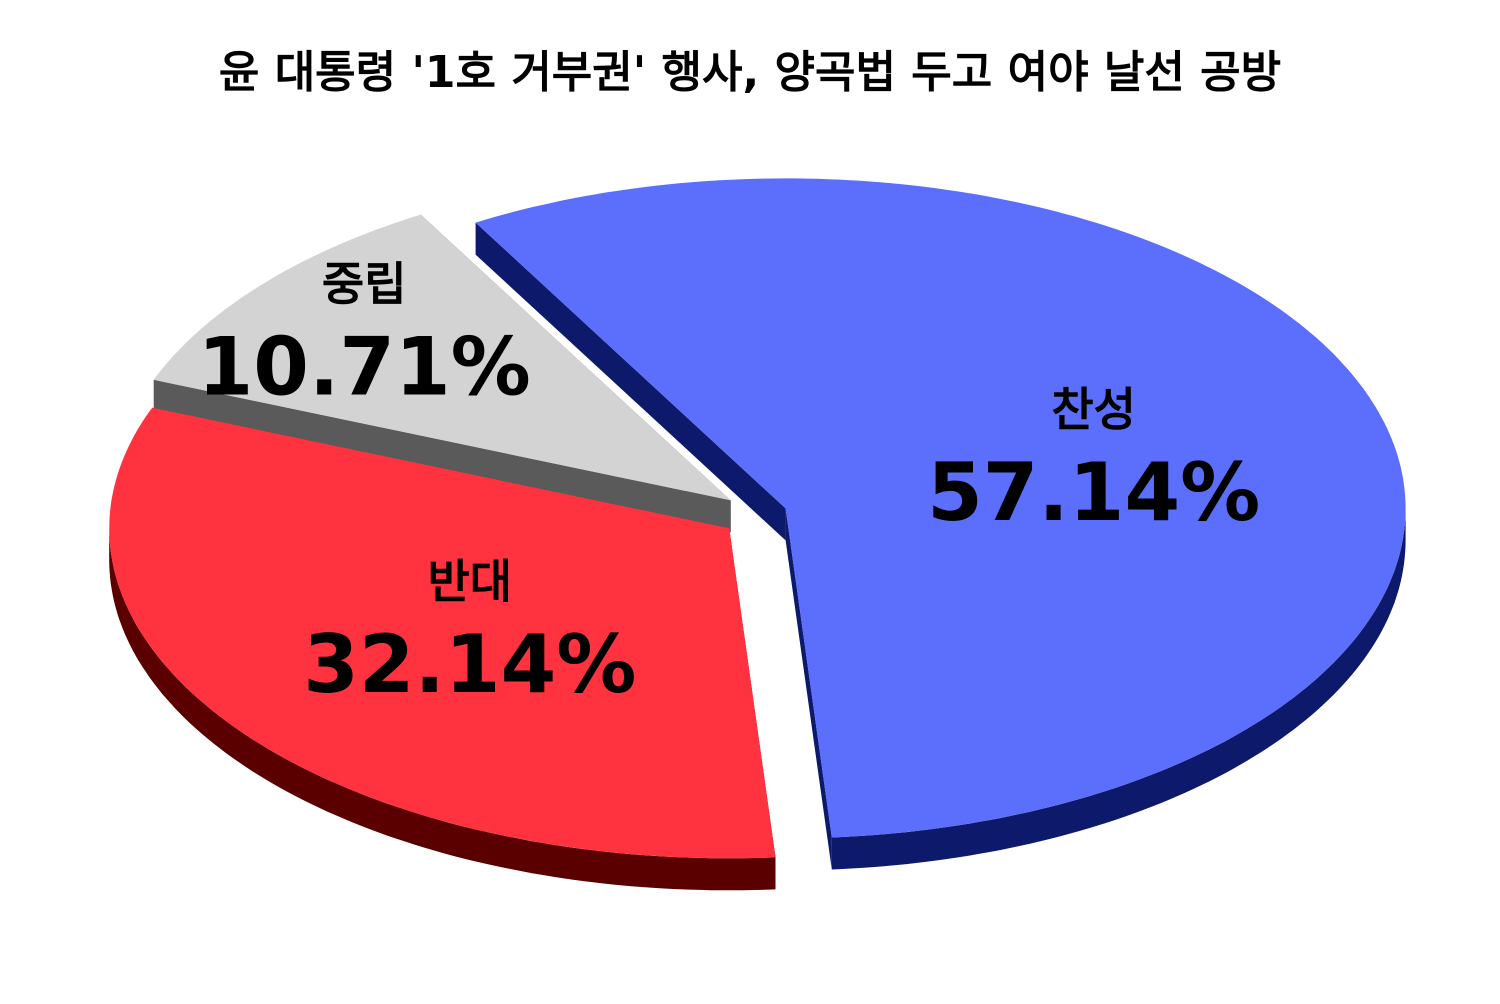  What do you see at coordinates (364, 284) in the screenshot?
I see `category-label: 중립` at bounding box center [364, 284].